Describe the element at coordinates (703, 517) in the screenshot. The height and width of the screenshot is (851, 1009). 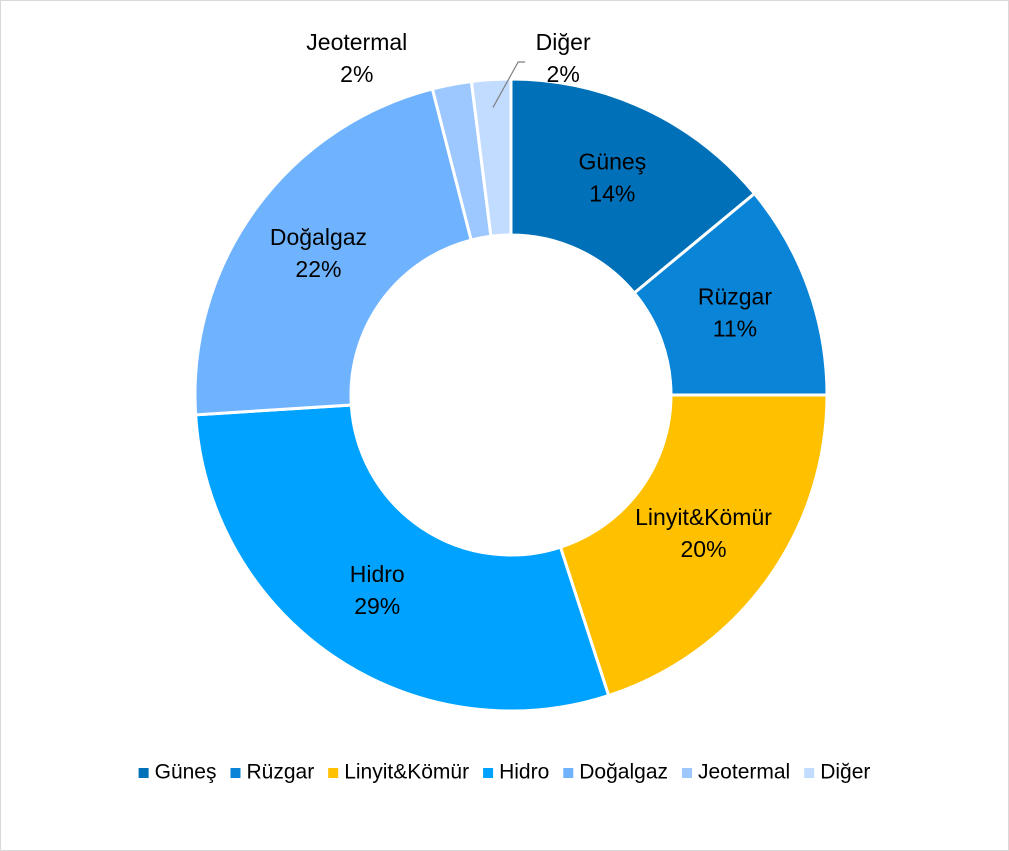
I see `data-label-name: Linyit&Kömür` at that location.